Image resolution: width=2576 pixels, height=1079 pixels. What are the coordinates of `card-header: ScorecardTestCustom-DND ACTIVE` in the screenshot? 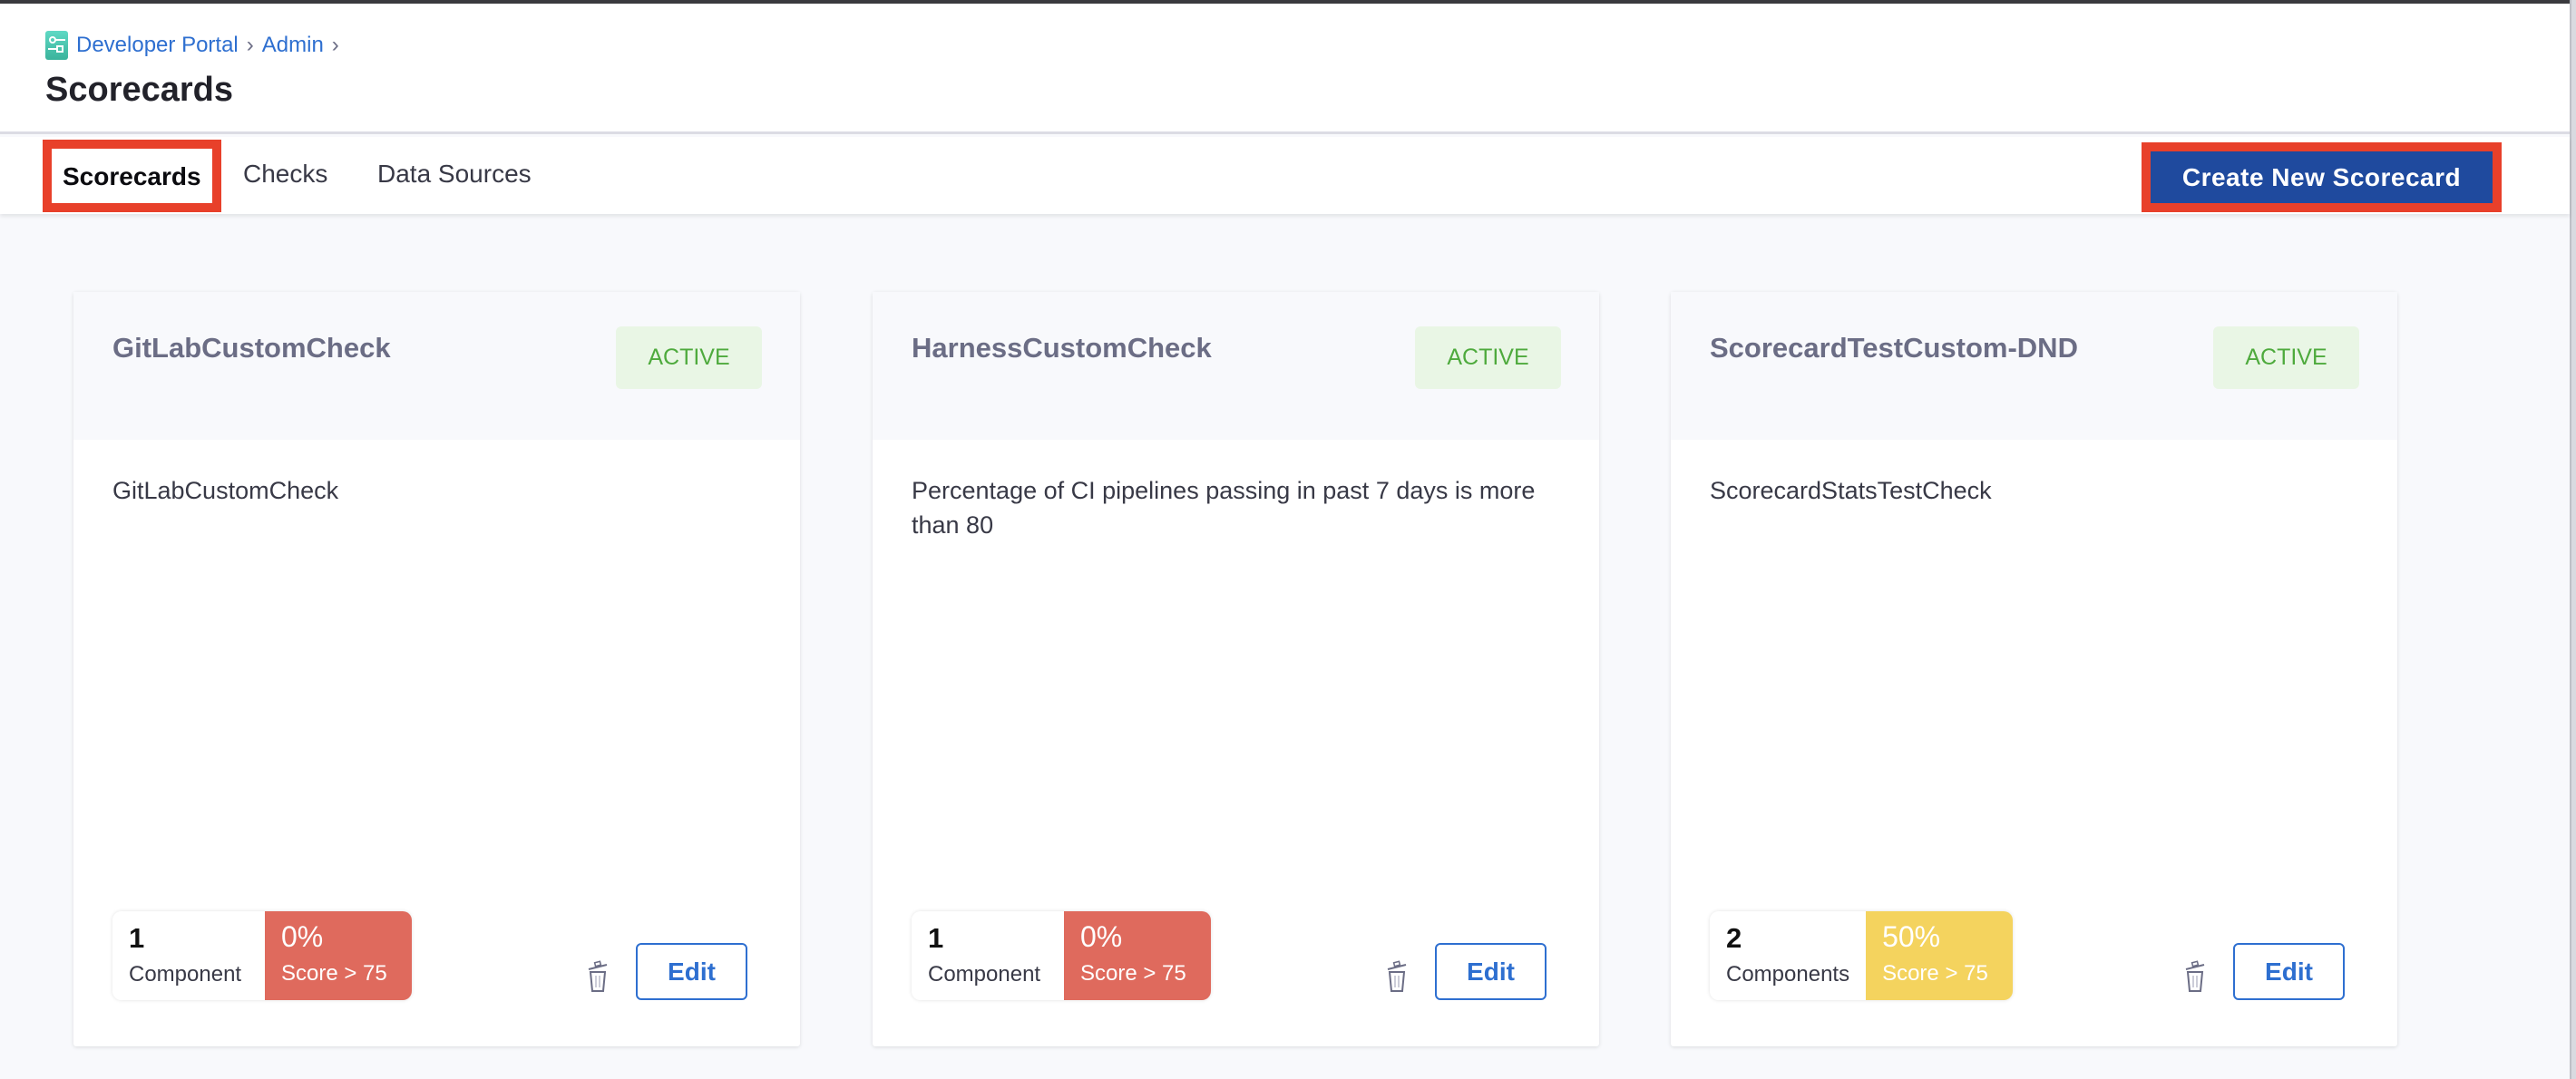 It's located at (2034, 366).